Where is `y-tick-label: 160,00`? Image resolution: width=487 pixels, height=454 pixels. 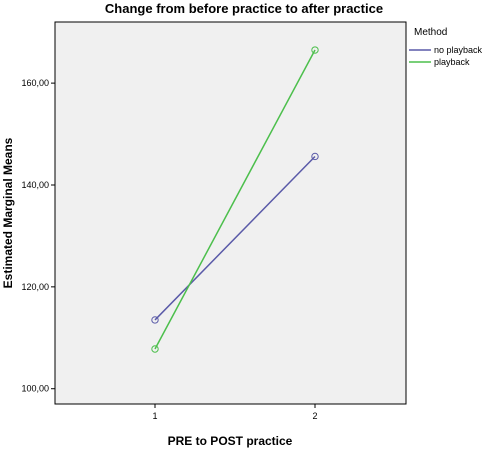 y-tick-label: 160,00 is located at coordinates (35, 83).